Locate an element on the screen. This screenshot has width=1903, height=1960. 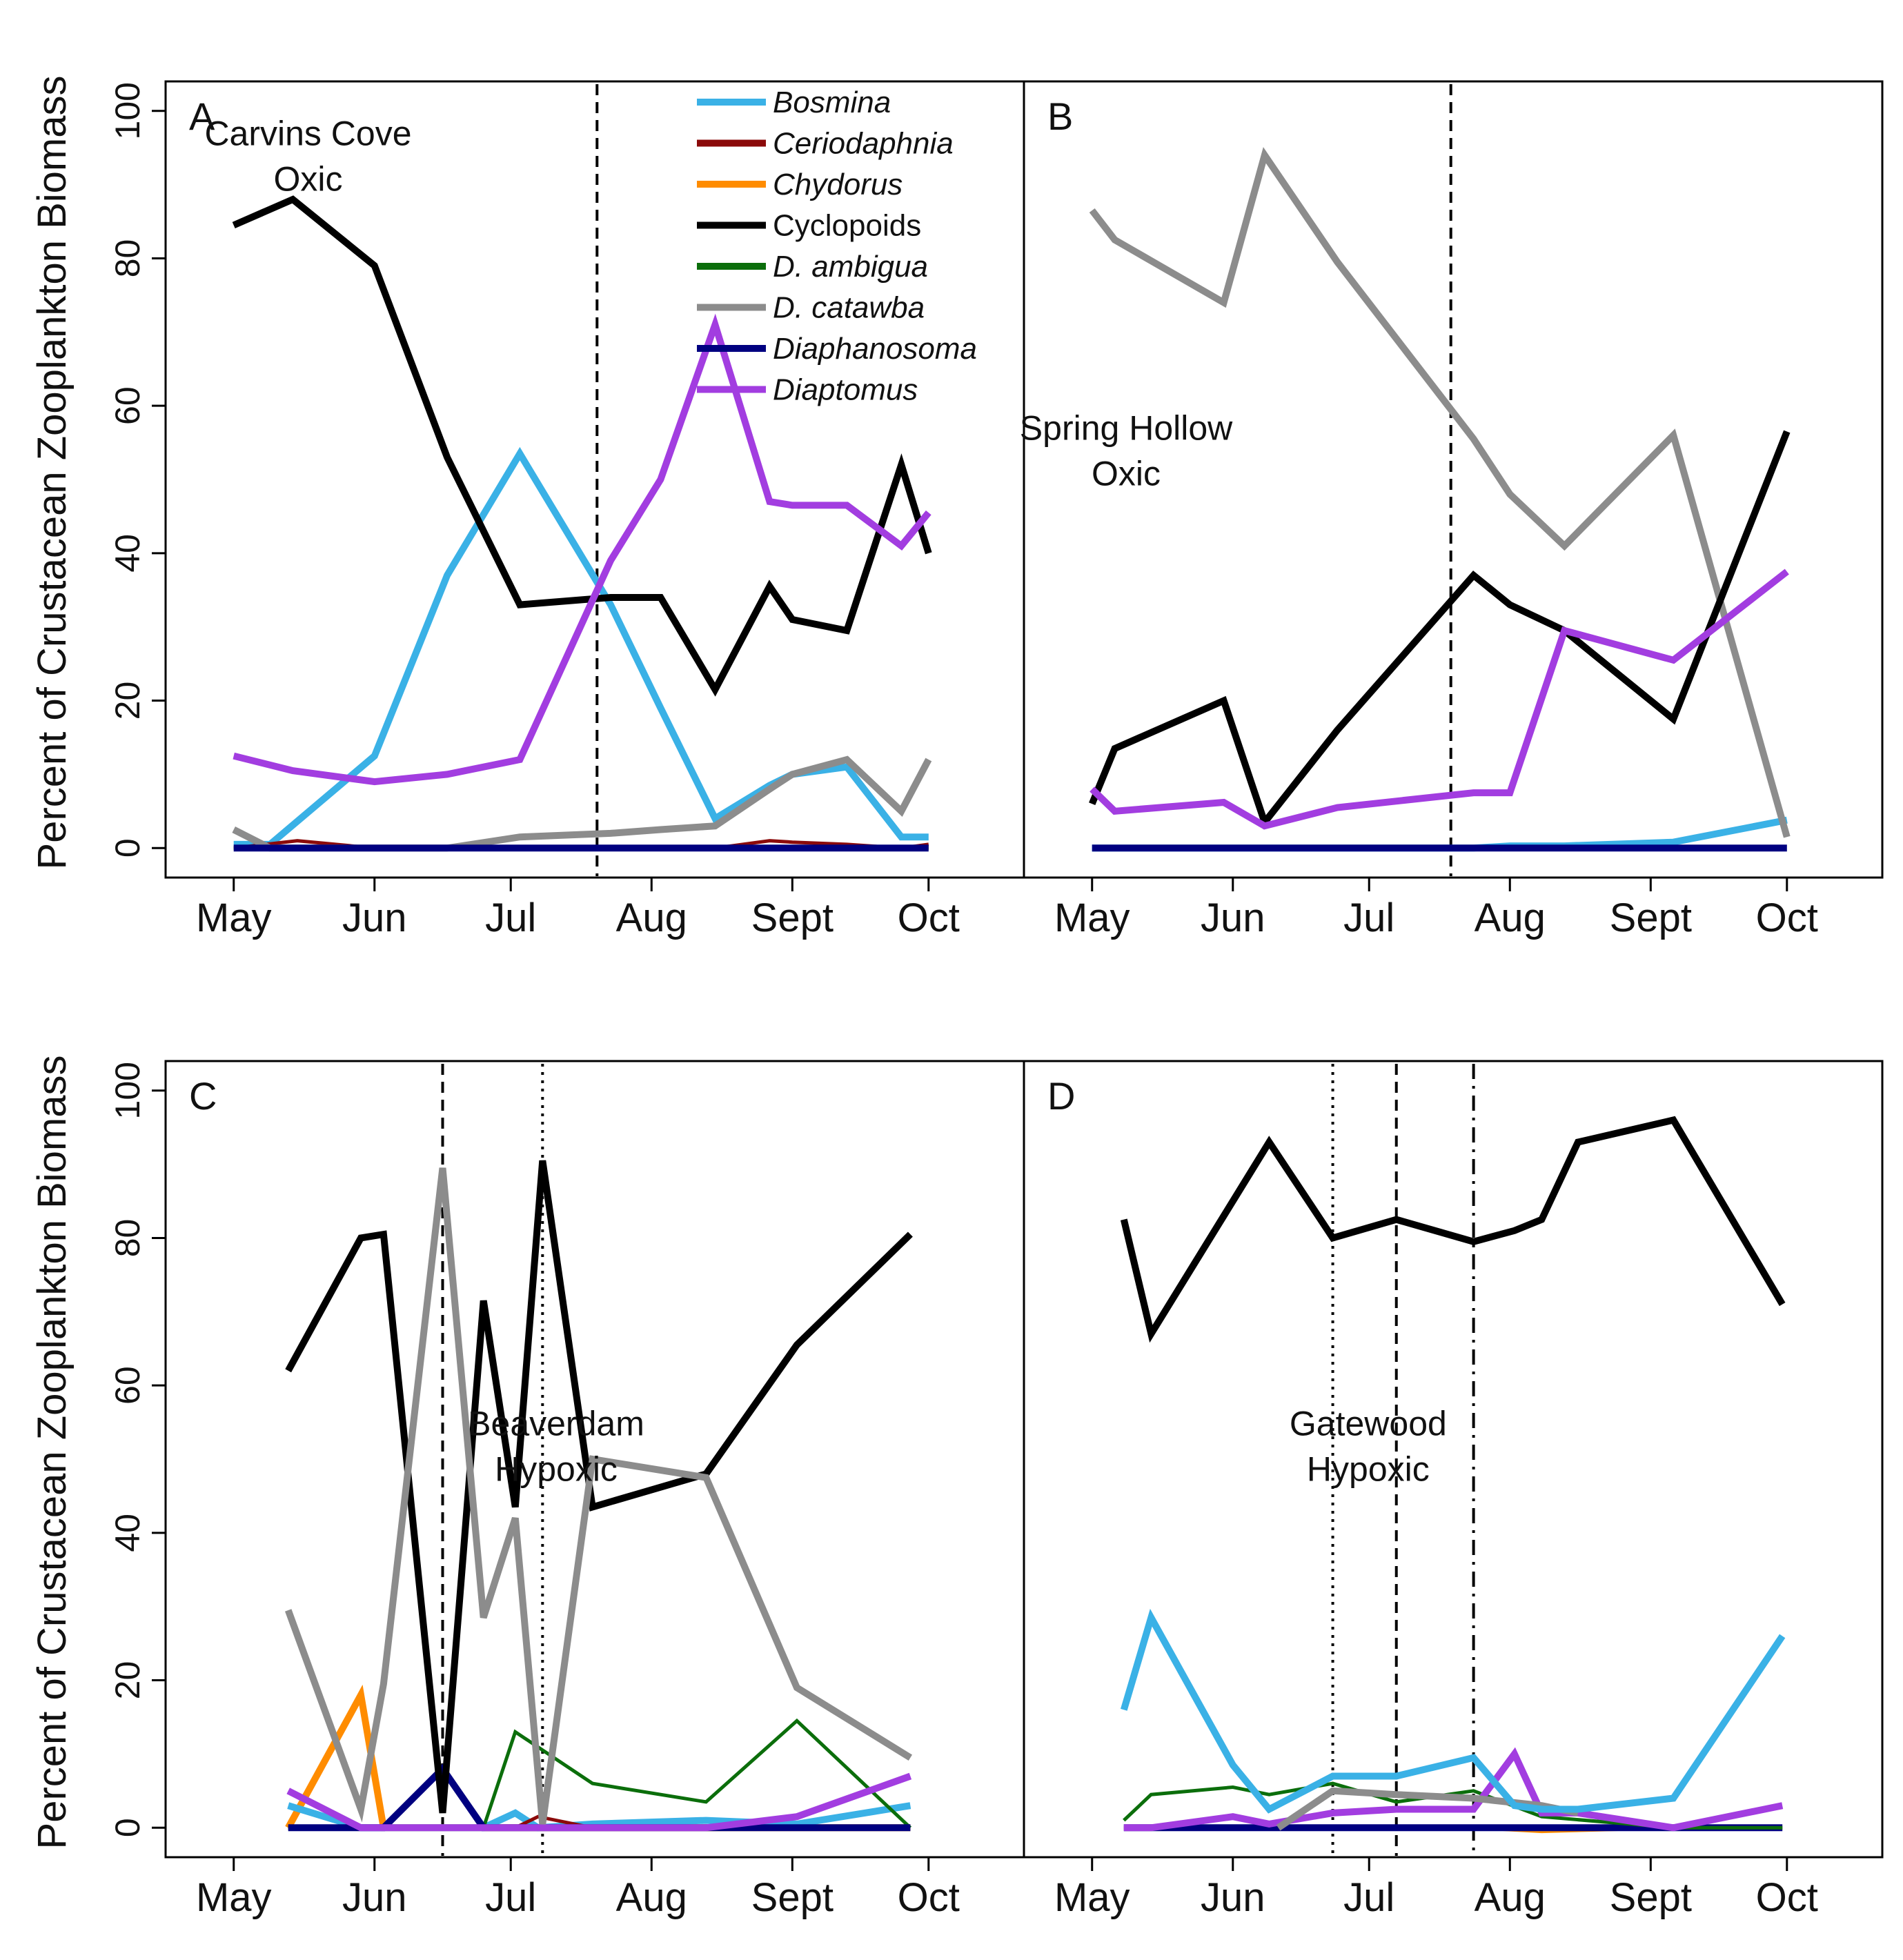
legend-label: Bosmina is located at coordinates (832, 102).